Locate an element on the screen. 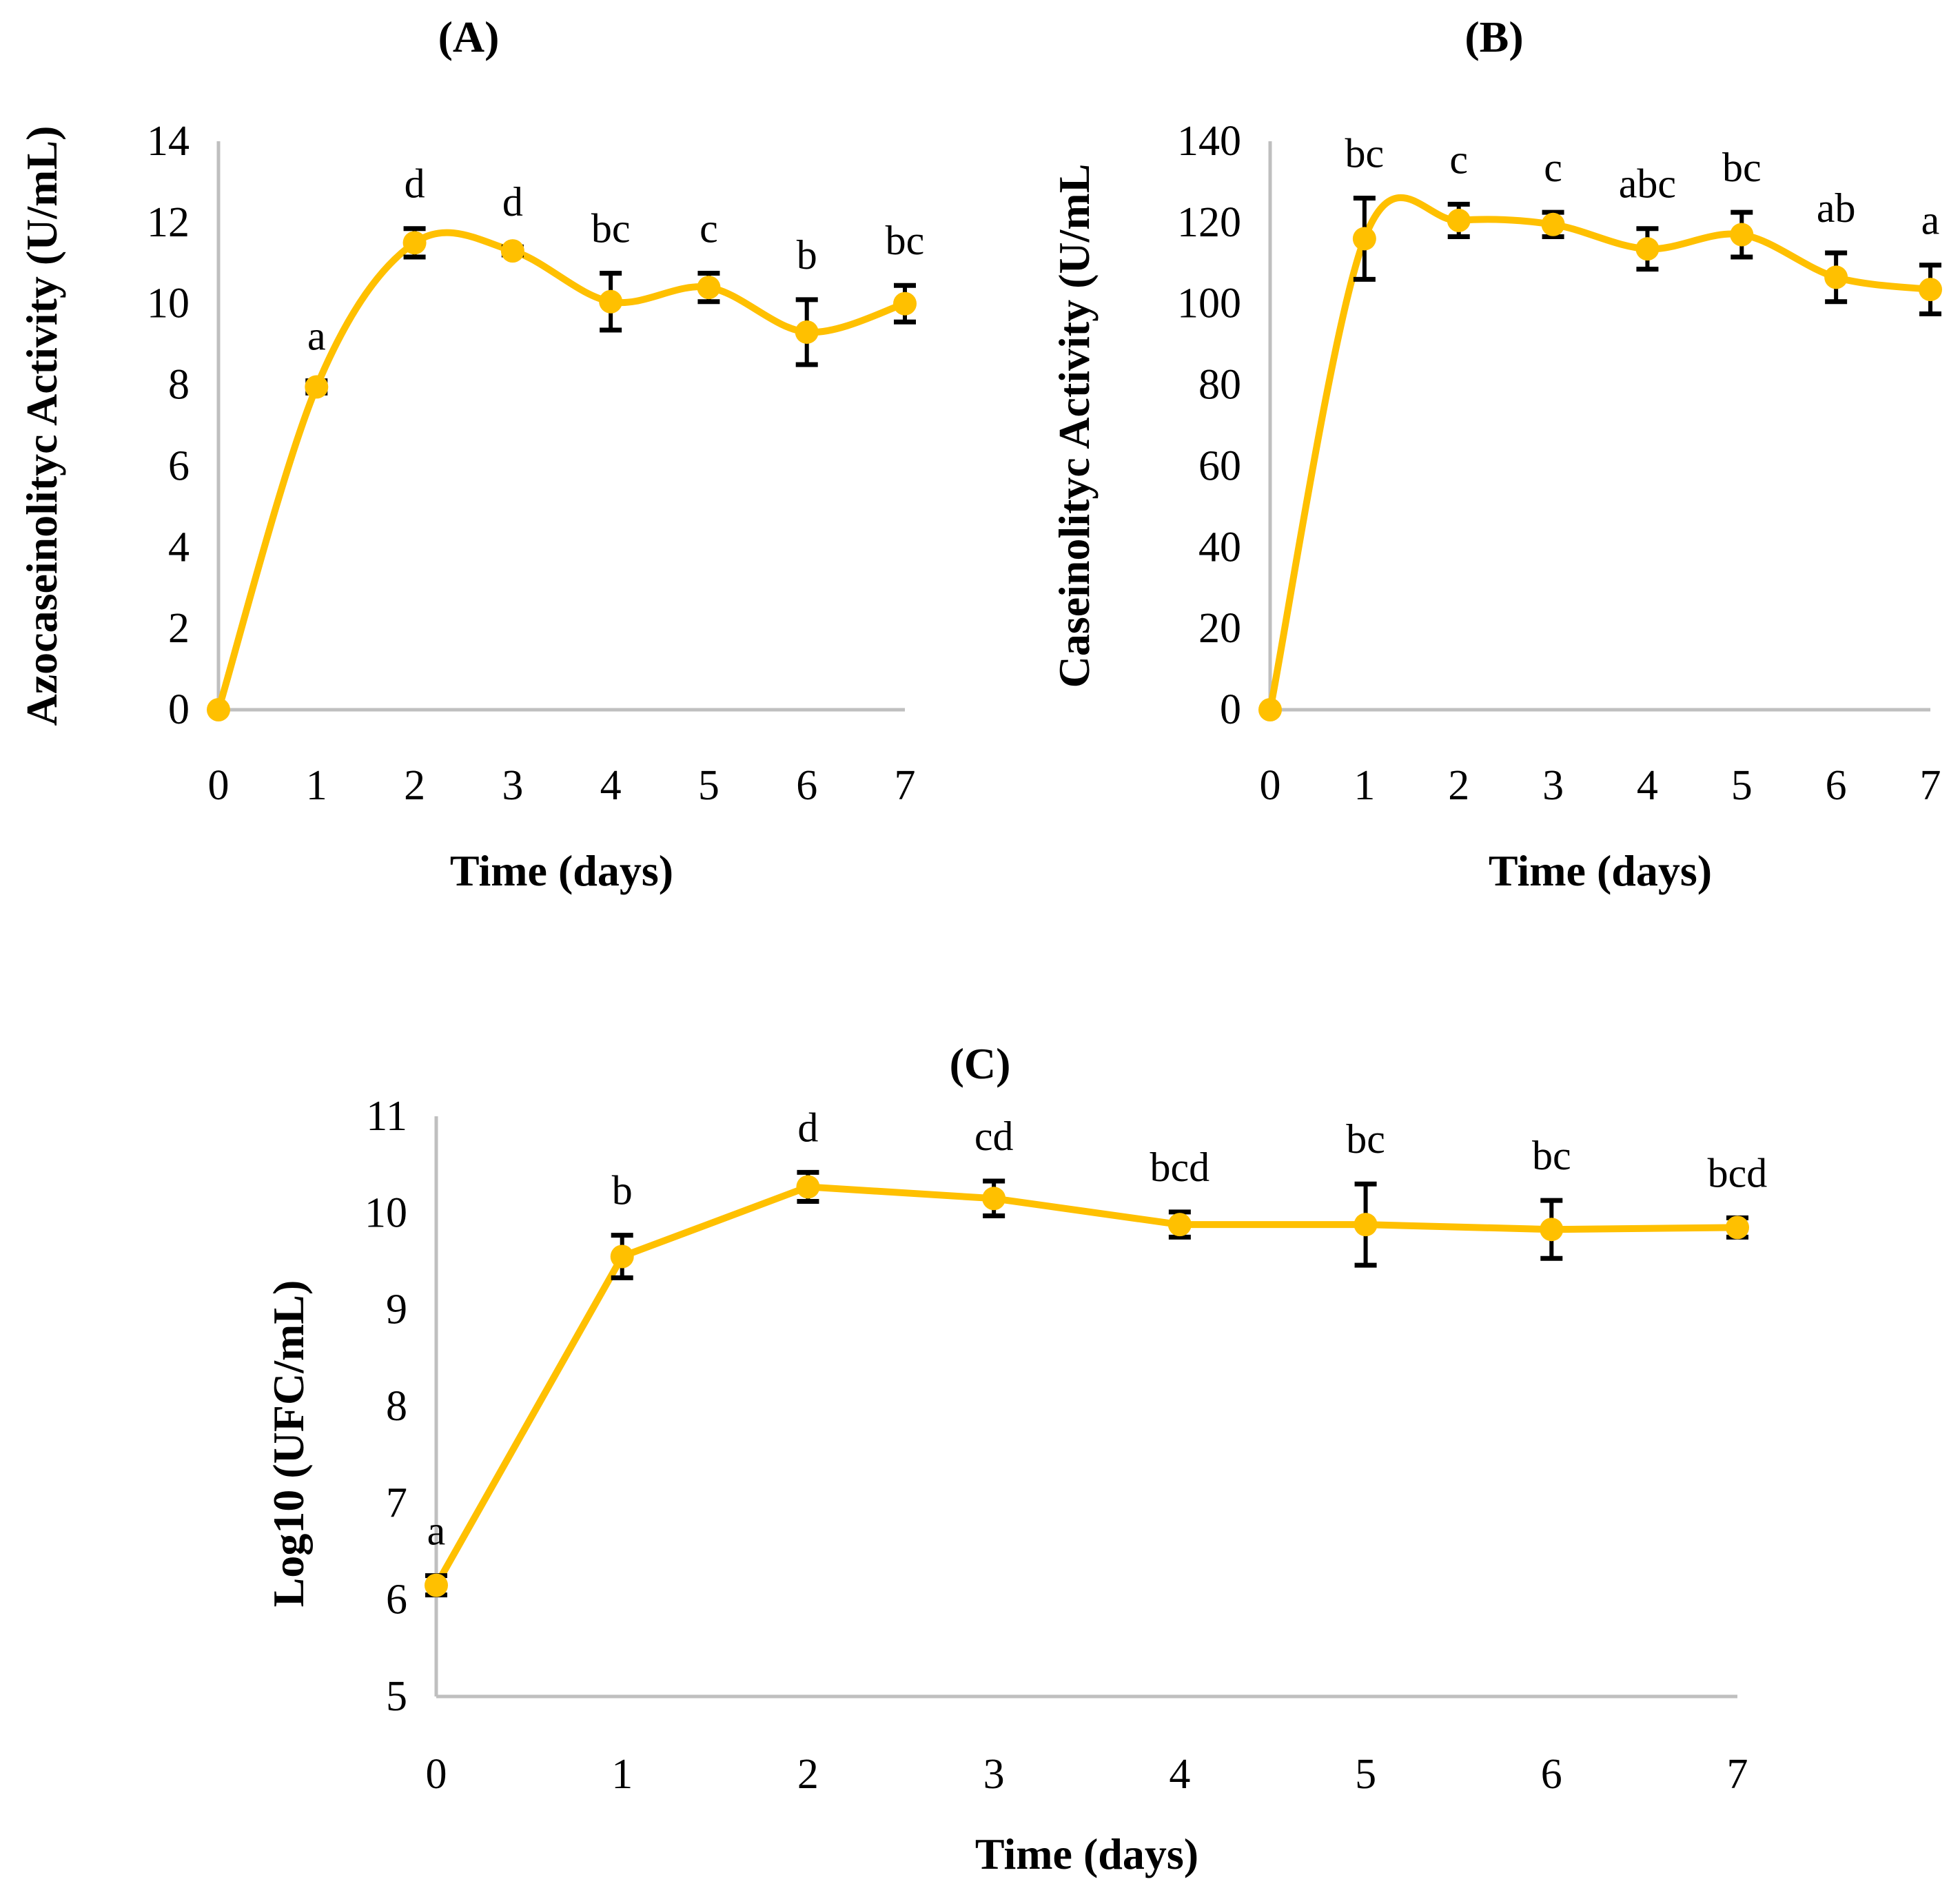  y-tick-label: 80 is located at coordinates (1219, 386).